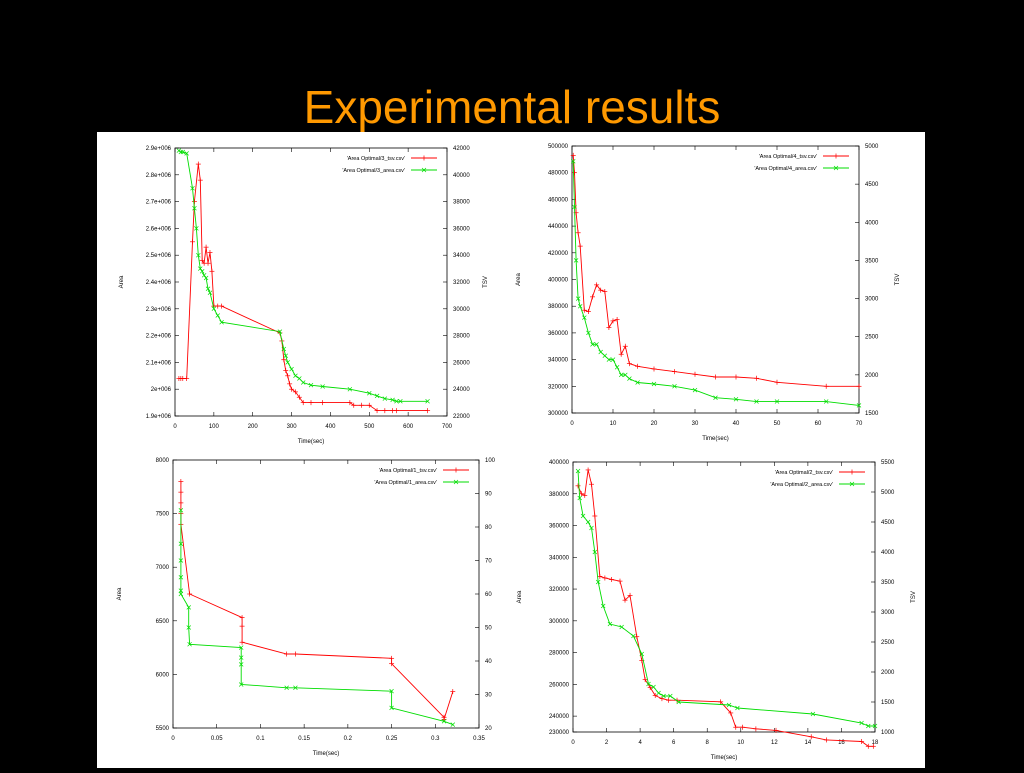 The width and height of the screenshot is (1024, 773). I want to click on x-tick-label: 300, so click(292, 427).